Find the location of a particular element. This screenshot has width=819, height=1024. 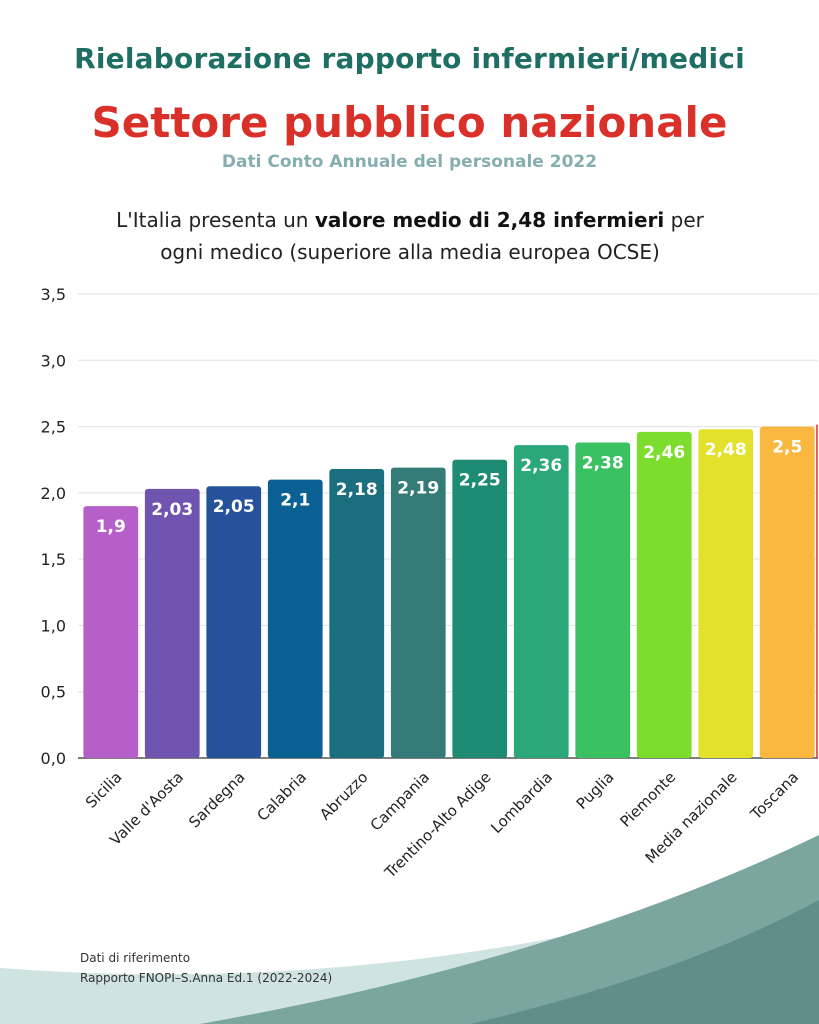

footer-line-1: Dati di riferimento is located at coordinates (135, 958).